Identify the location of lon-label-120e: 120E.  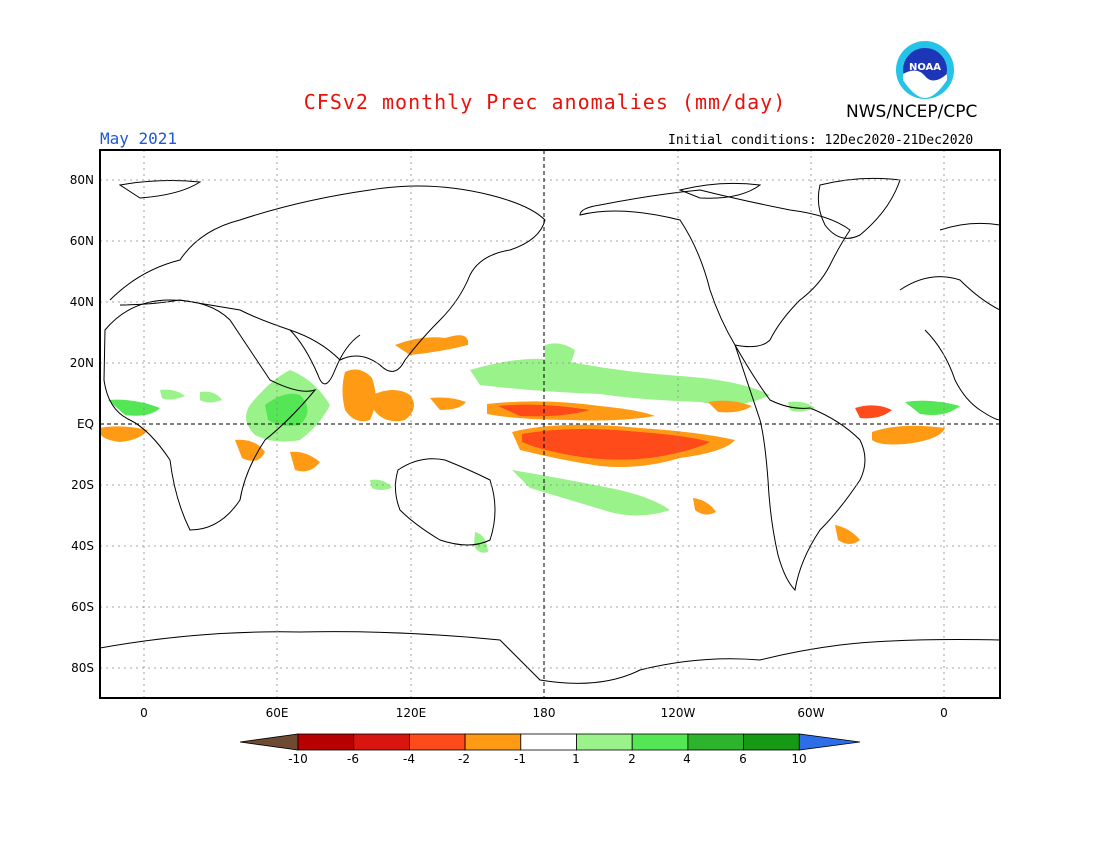
(411, 713).